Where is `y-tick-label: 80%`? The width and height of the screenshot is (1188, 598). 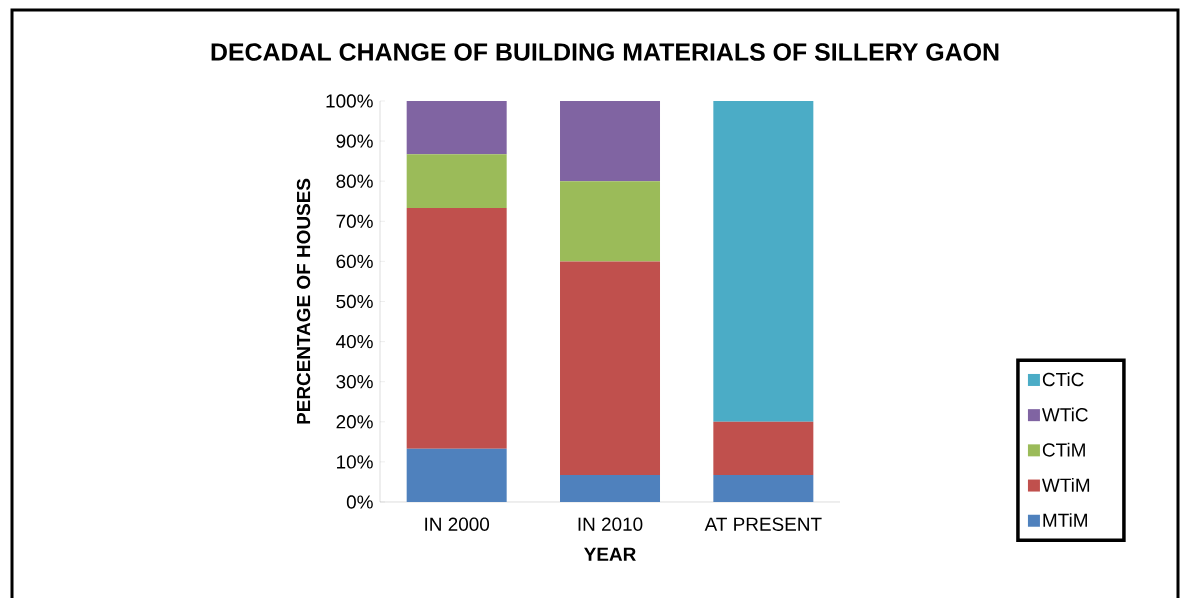
y-tick-label: 80% is located at coordinates (354, 181).